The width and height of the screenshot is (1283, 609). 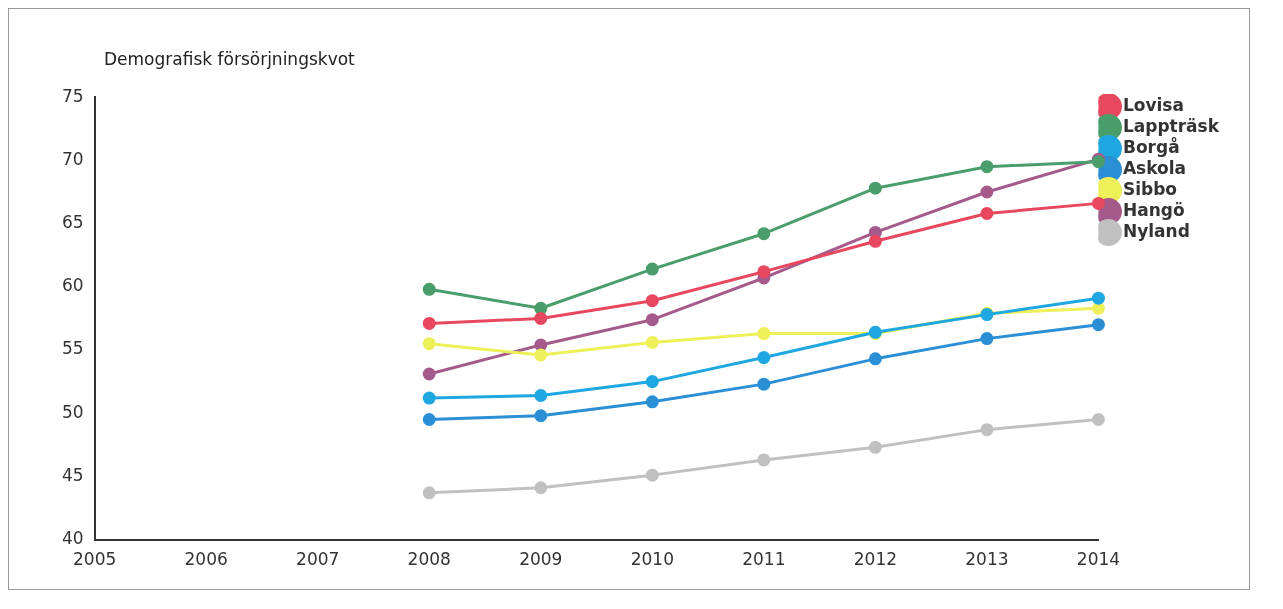 What do you see at coordinates (72, 411) in the screenshot?
I see `y-tick-label: 50` at bounding box center [72, 411].